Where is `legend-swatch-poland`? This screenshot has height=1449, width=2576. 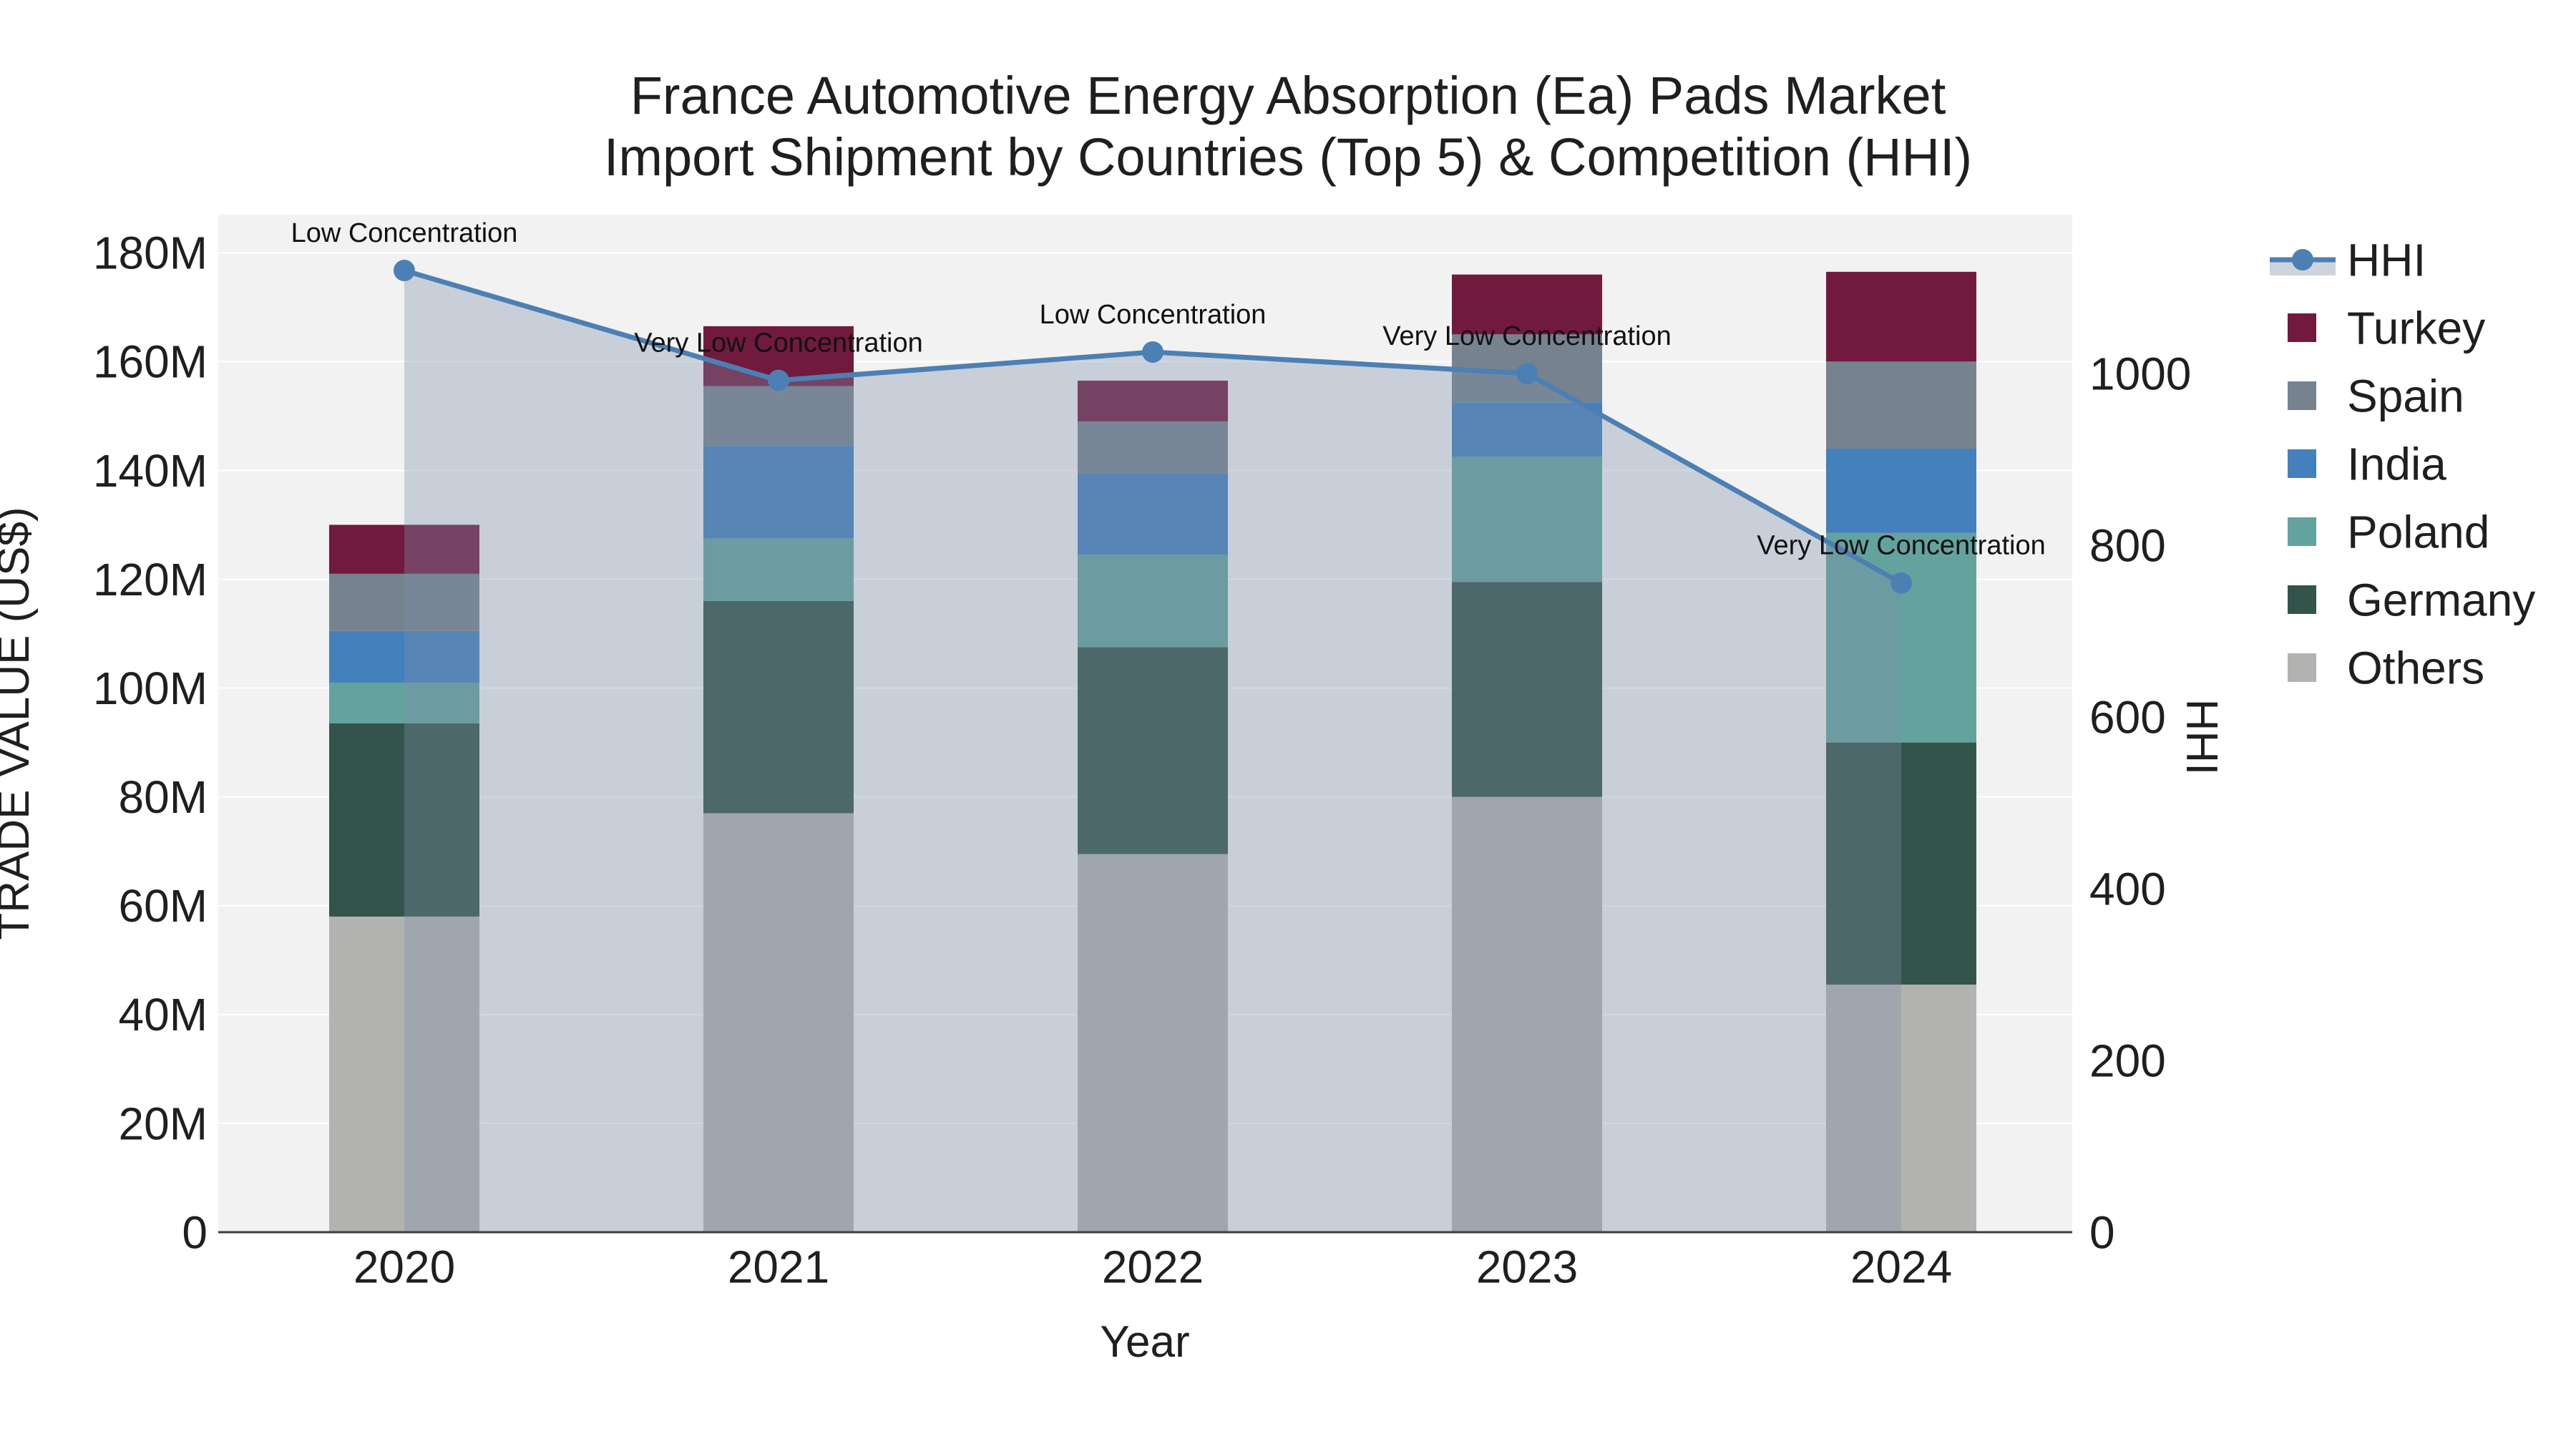
legend-swatch-poland is located at coordinates (2302, 531).